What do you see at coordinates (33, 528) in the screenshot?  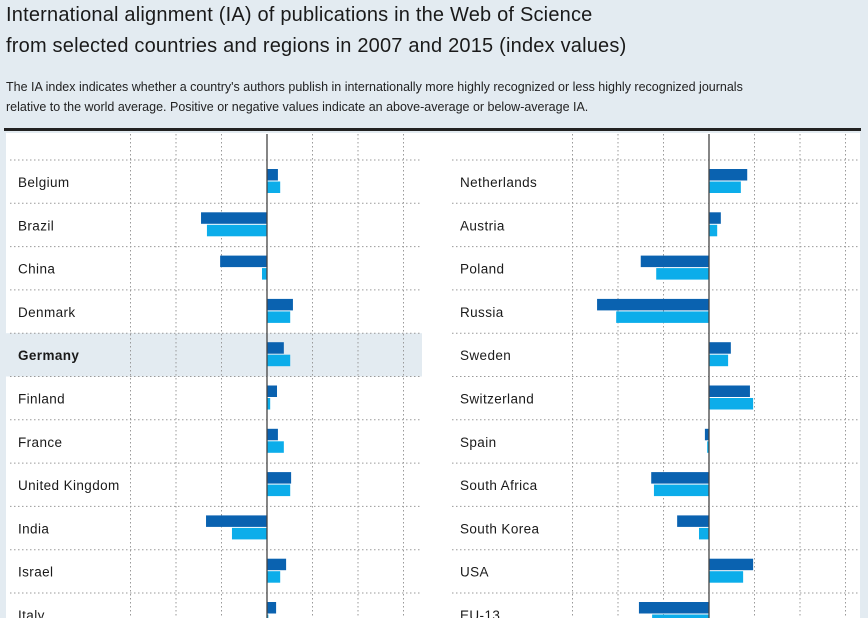 I see `category-label: India` at bounding box center [33, 528].